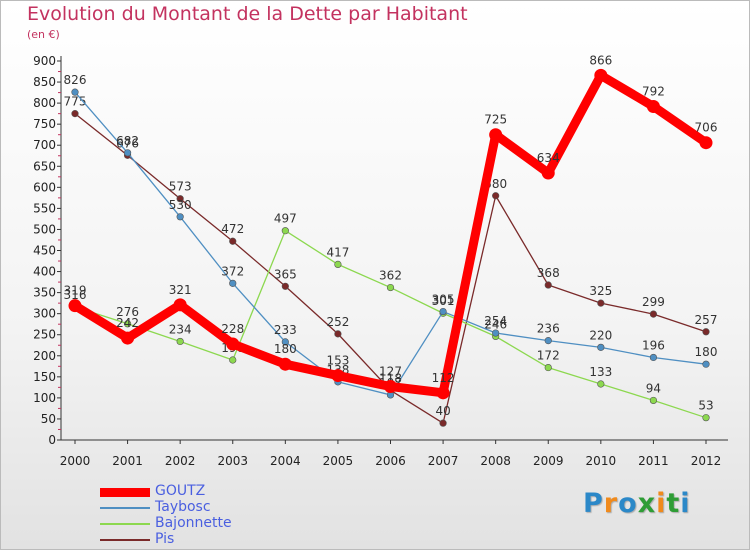  What do you see at coordinates (548, 461) in the screenshot?
I see `x-tick-label: 2009` at bounding box center [548, 461].